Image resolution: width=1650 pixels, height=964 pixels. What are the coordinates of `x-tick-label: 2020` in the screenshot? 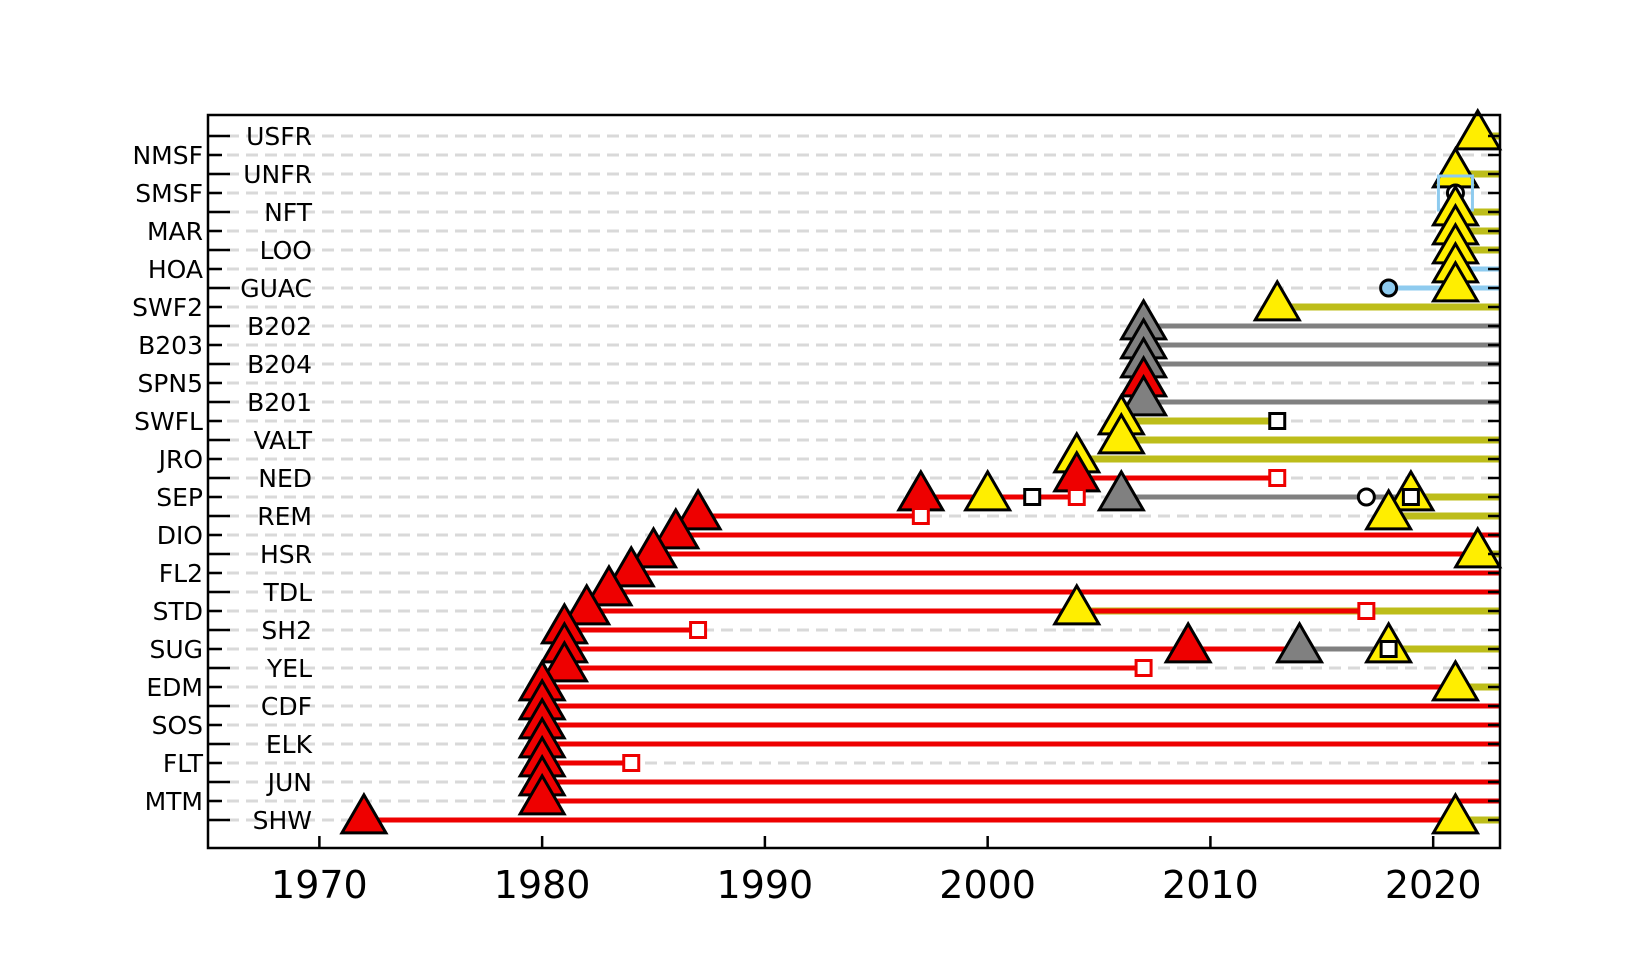 It's located at (1433, 885).